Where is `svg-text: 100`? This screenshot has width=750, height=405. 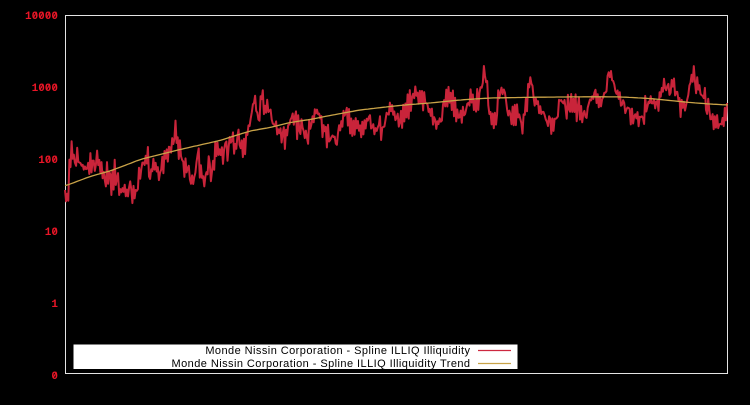 svg-text: 100 is located at coordinates (48, 161).